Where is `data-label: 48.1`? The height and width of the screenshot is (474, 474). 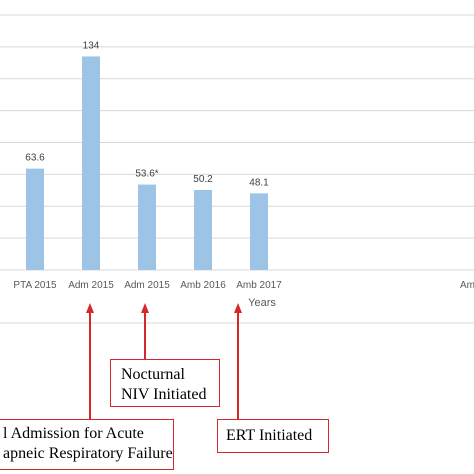 data-label: 48.1 is located at coordinates (259, 182).